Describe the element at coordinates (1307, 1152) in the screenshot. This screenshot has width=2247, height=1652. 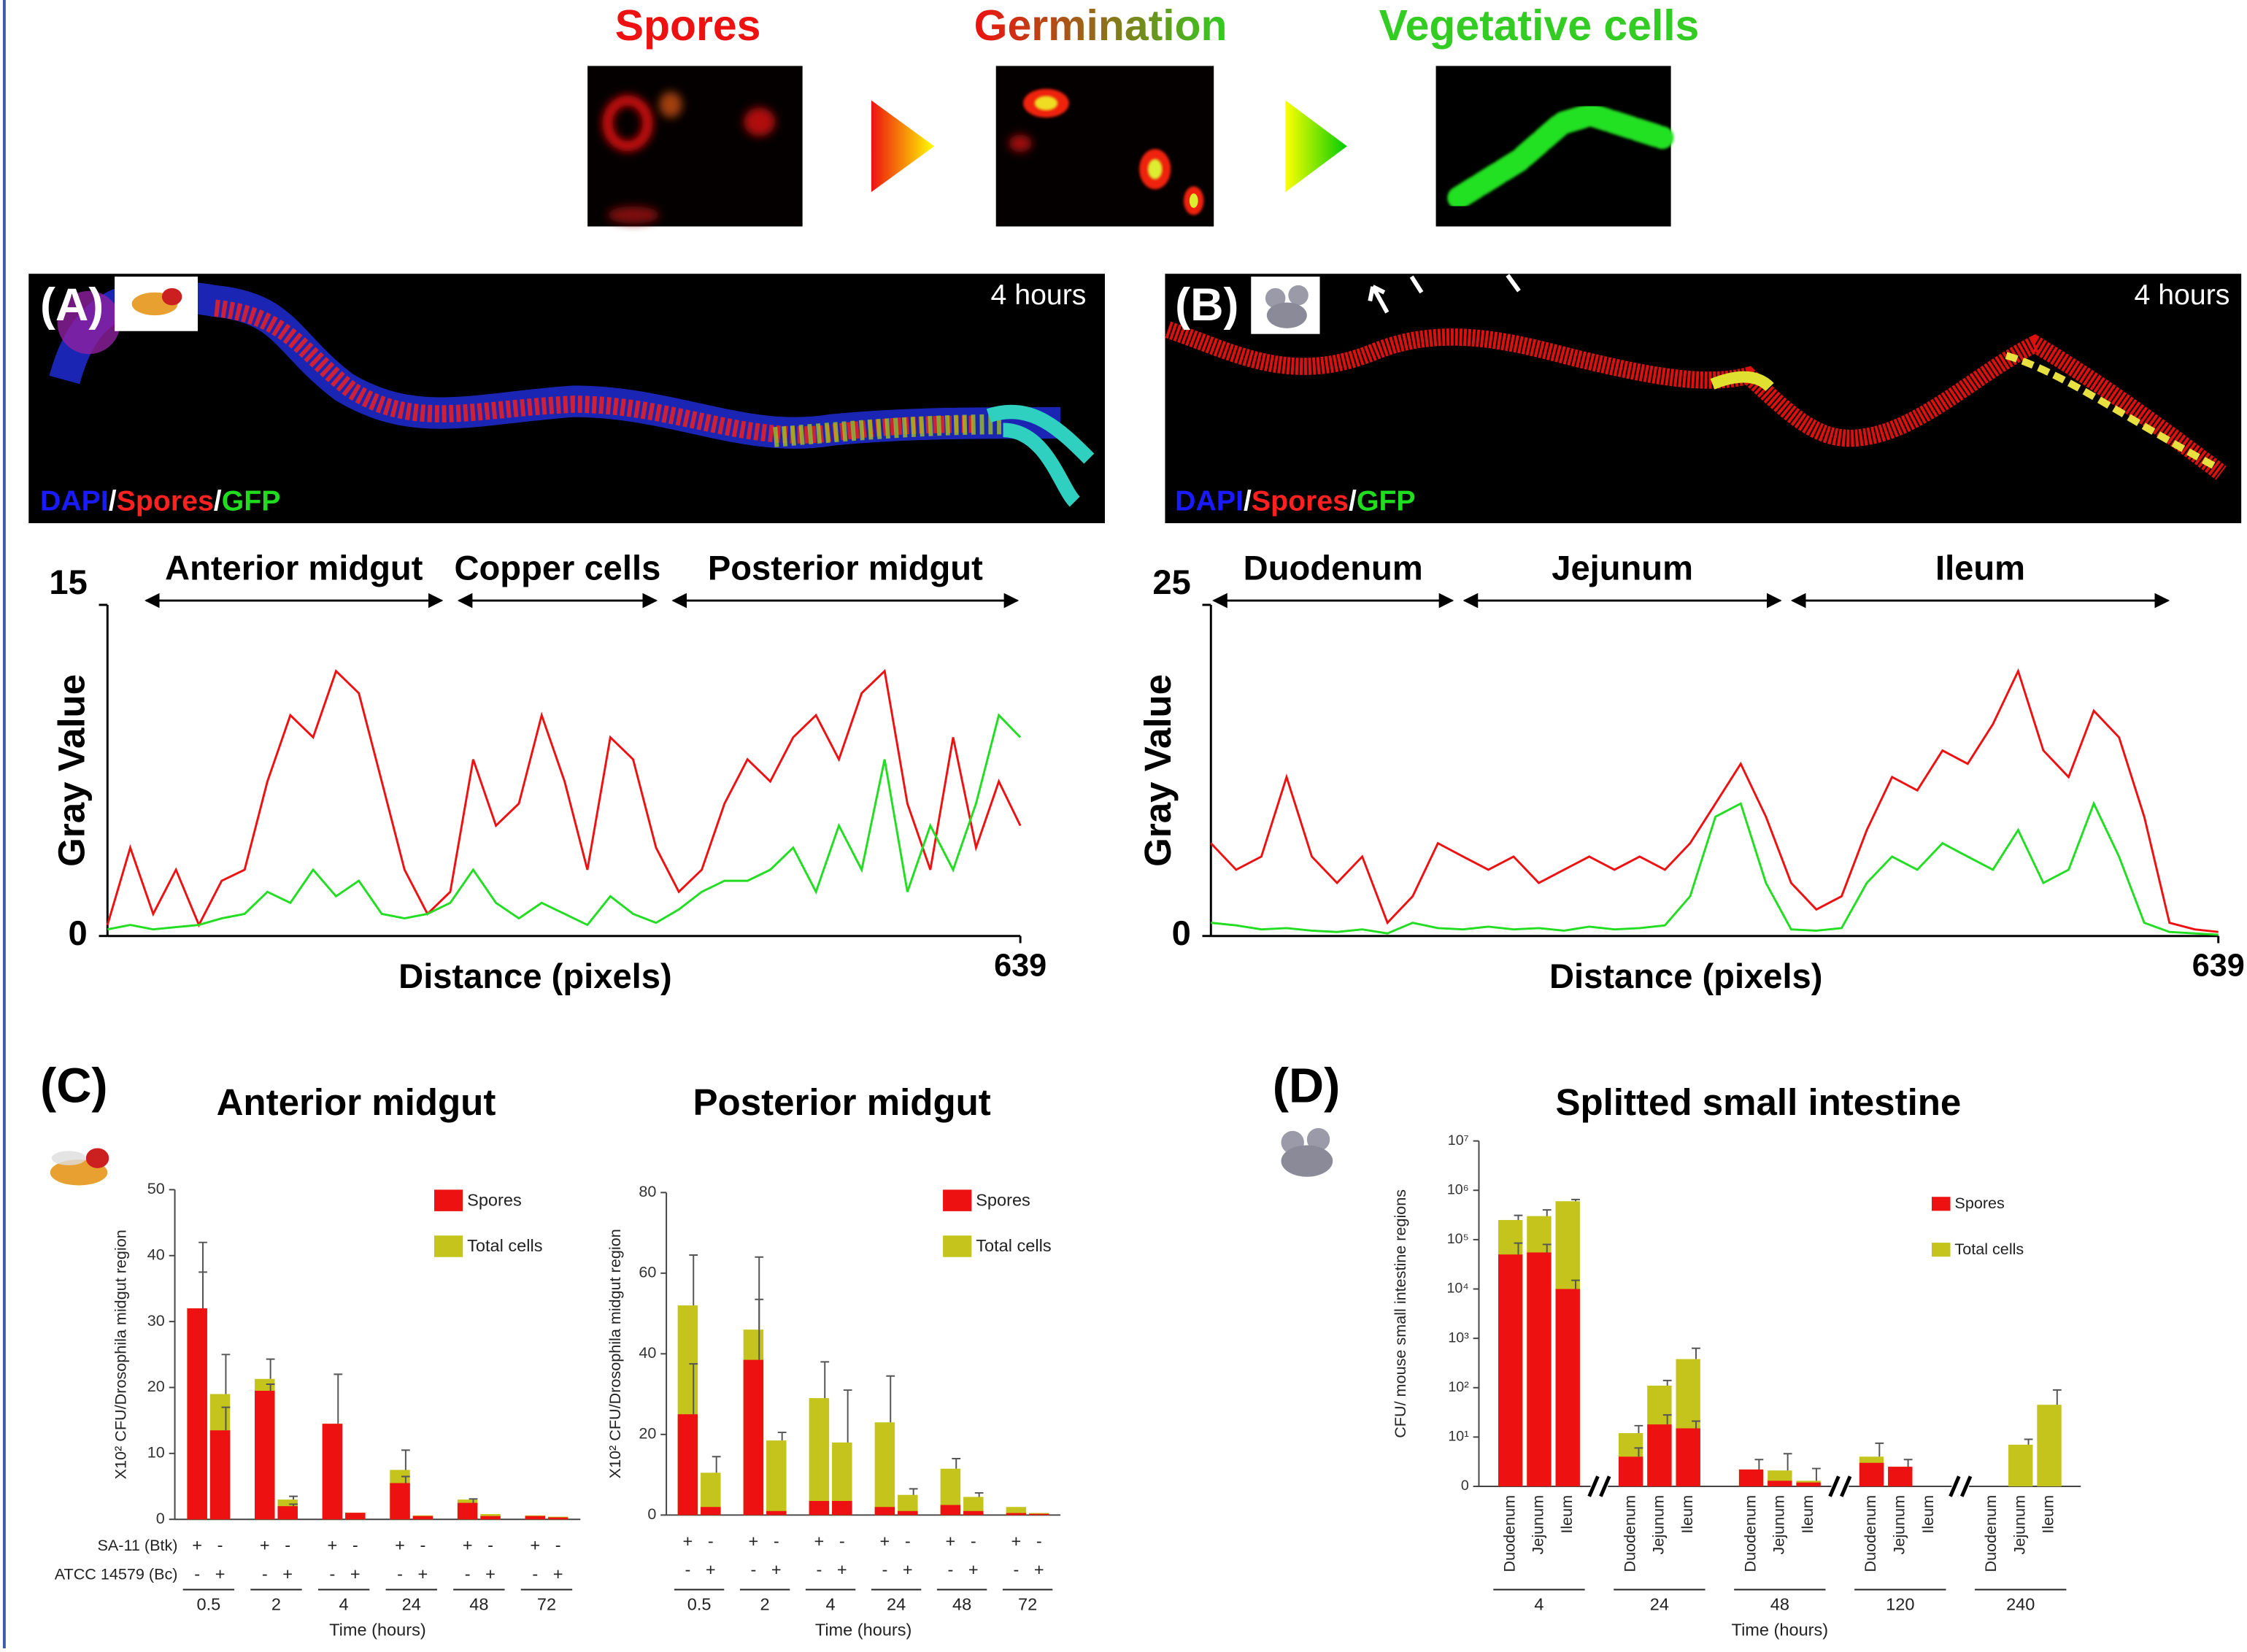
I see `mouse-icon` at that location.